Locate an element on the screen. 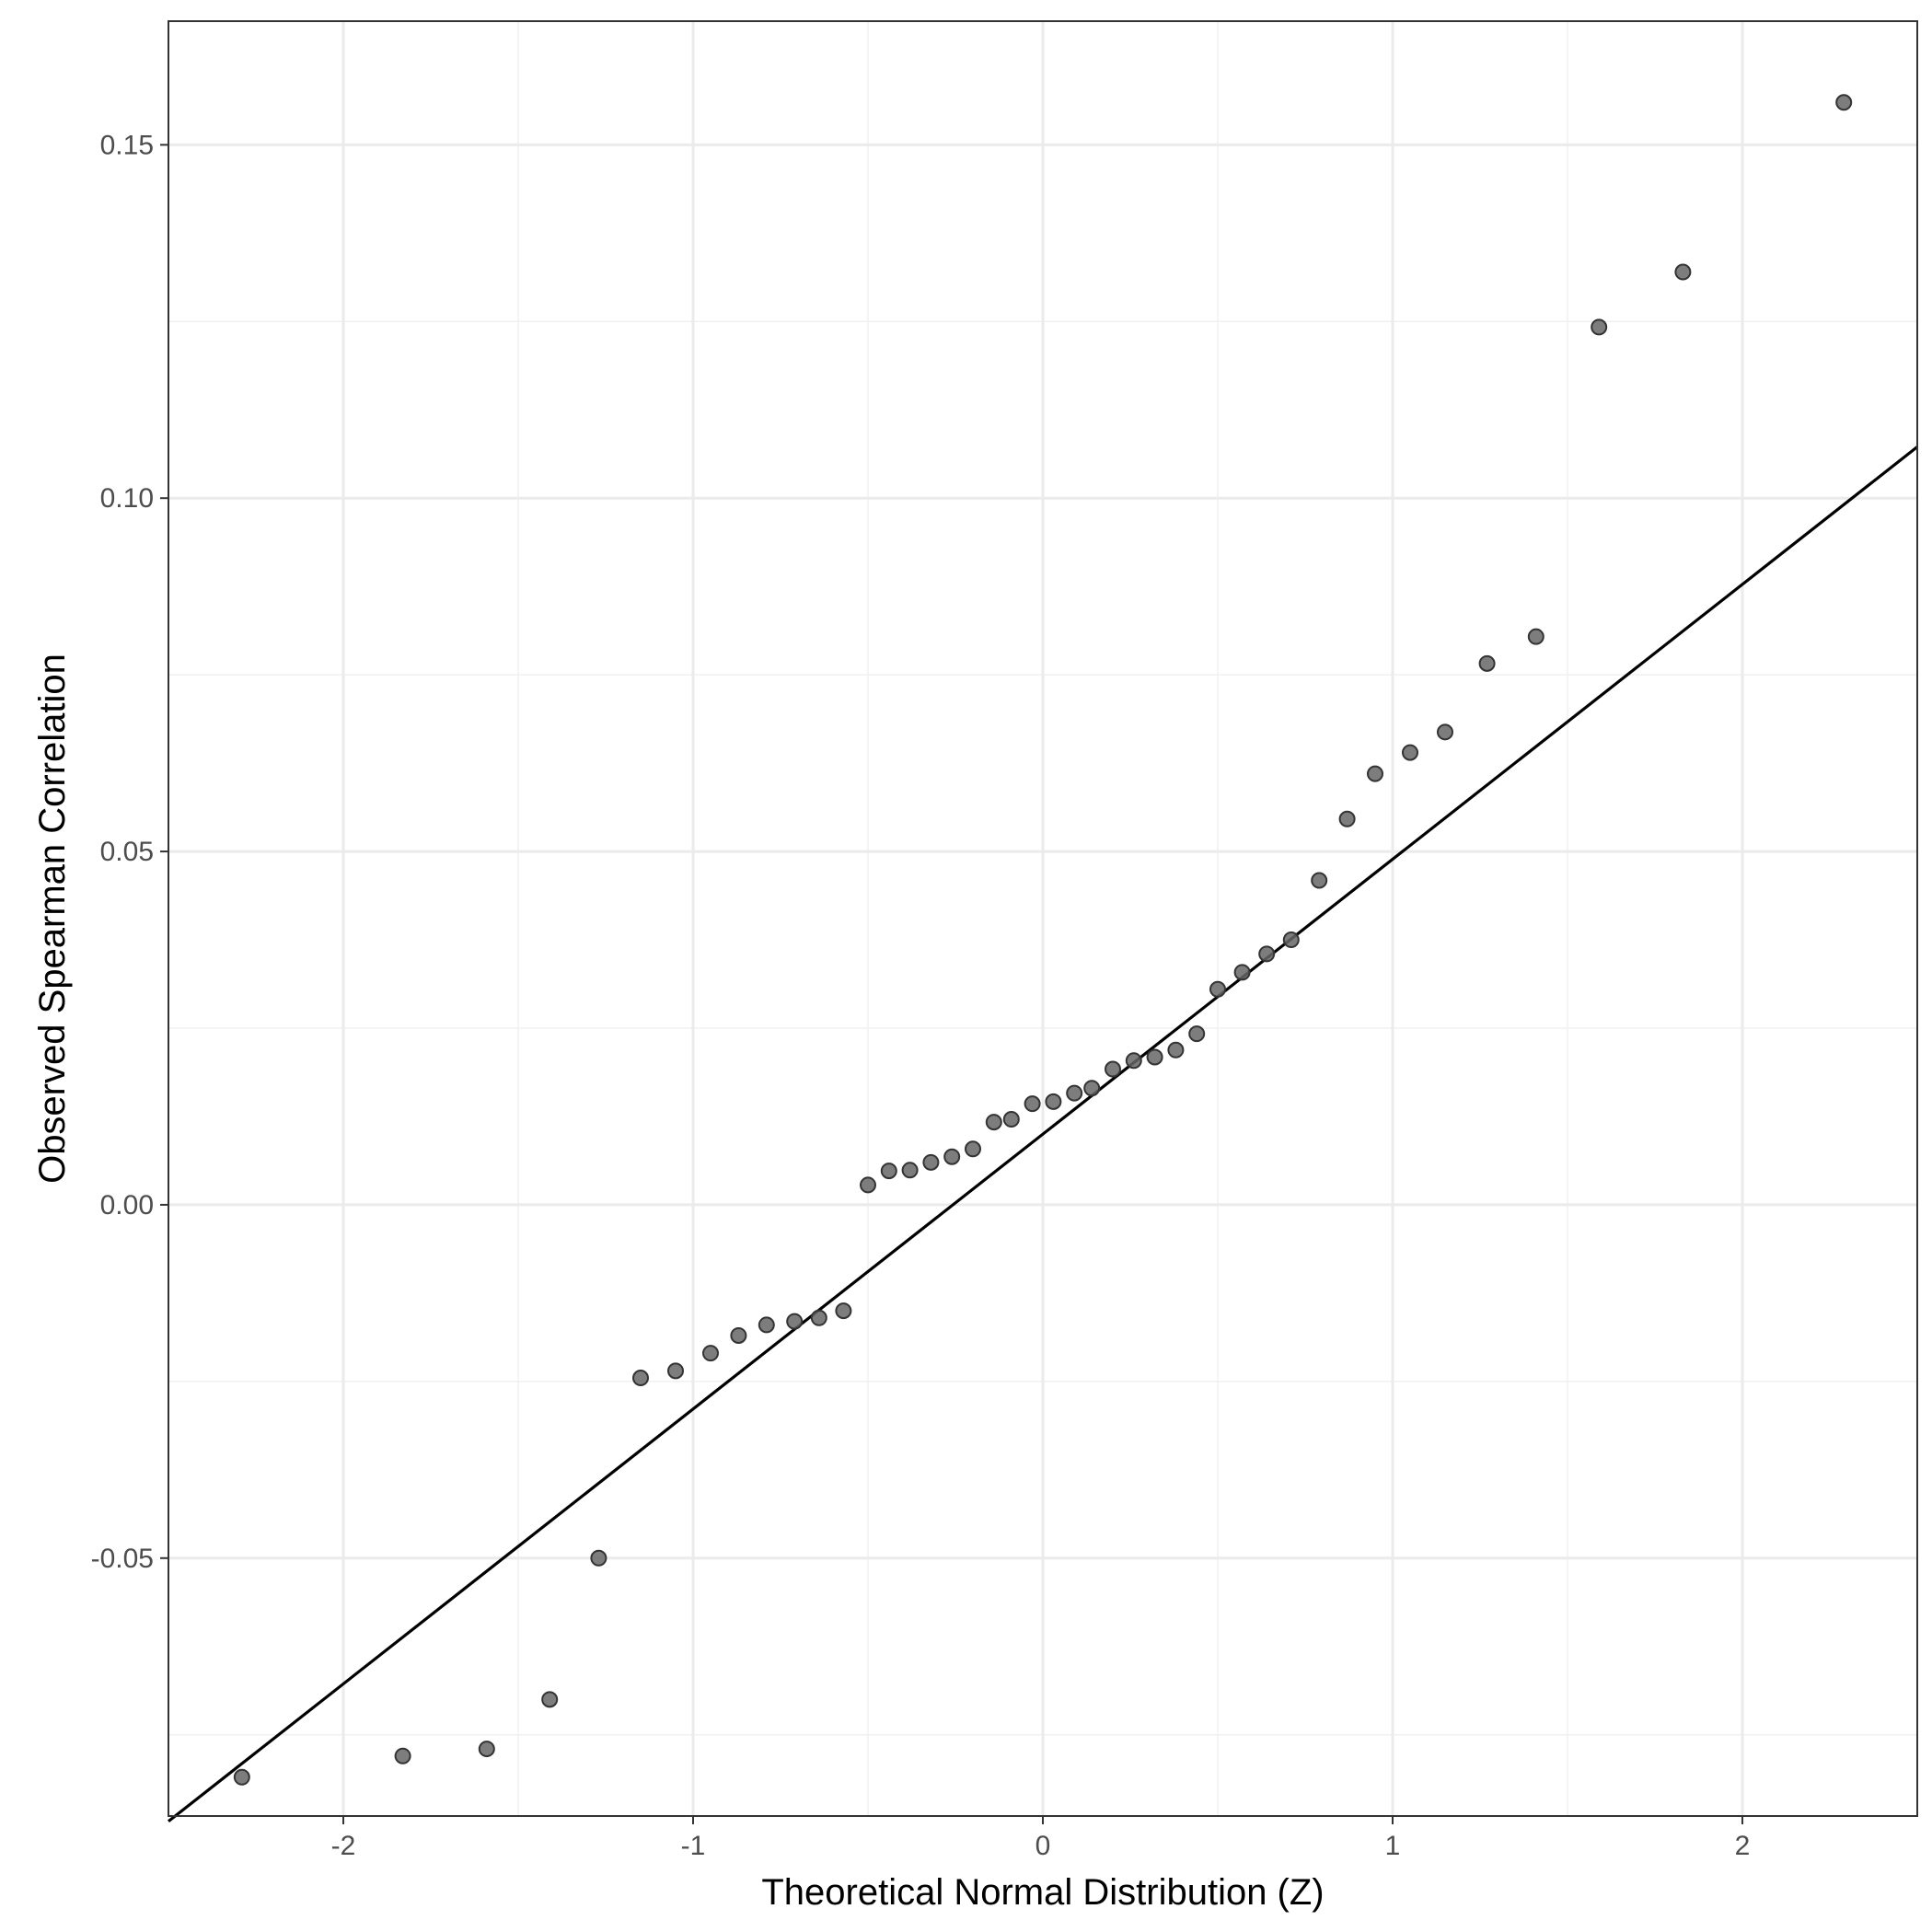 This screenshot has width=1932, height=1932. y-tick-label: -0.05 is located at coordinates (122, 1559).